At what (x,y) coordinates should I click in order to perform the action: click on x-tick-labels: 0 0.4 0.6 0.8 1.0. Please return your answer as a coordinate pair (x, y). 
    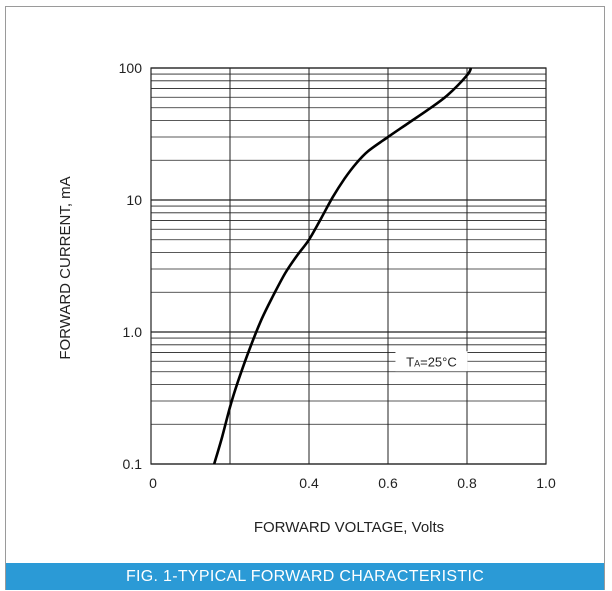
    Looking at the image, I should click on (352, 483).